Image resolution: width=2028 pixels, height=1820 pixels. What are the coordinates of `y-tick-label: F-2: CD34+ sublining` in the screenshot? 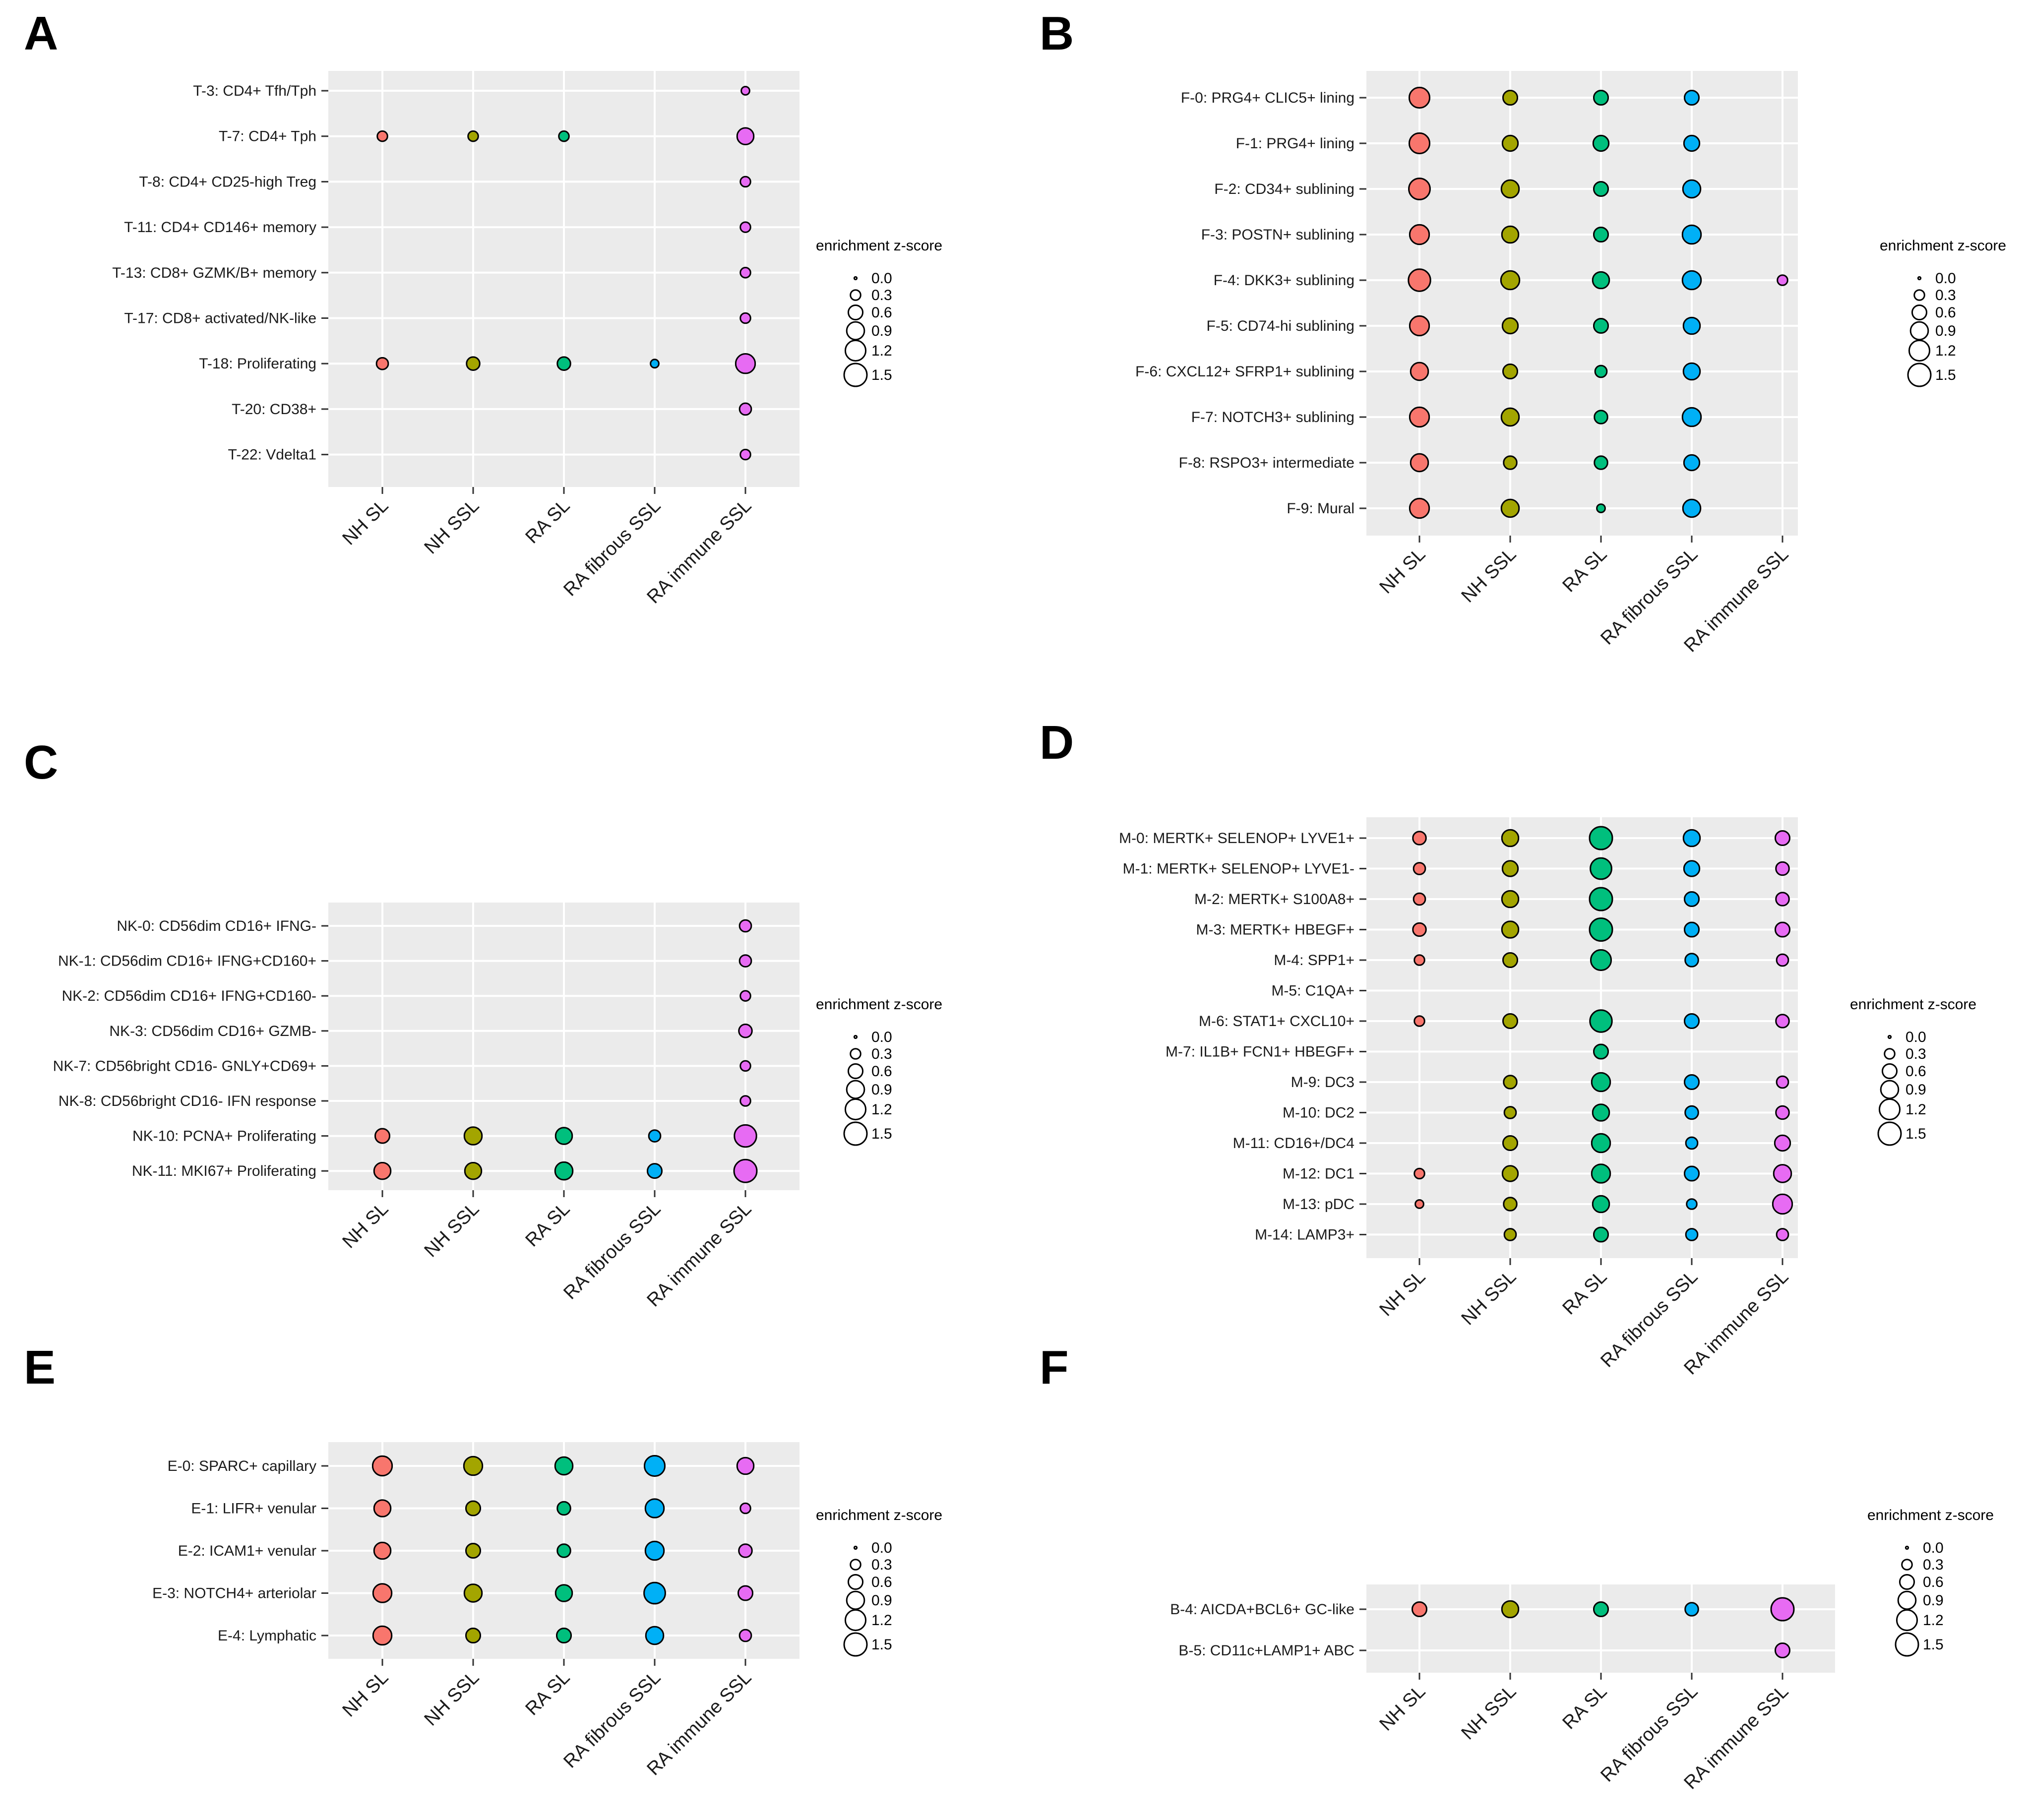 It's located at (1284, 189).